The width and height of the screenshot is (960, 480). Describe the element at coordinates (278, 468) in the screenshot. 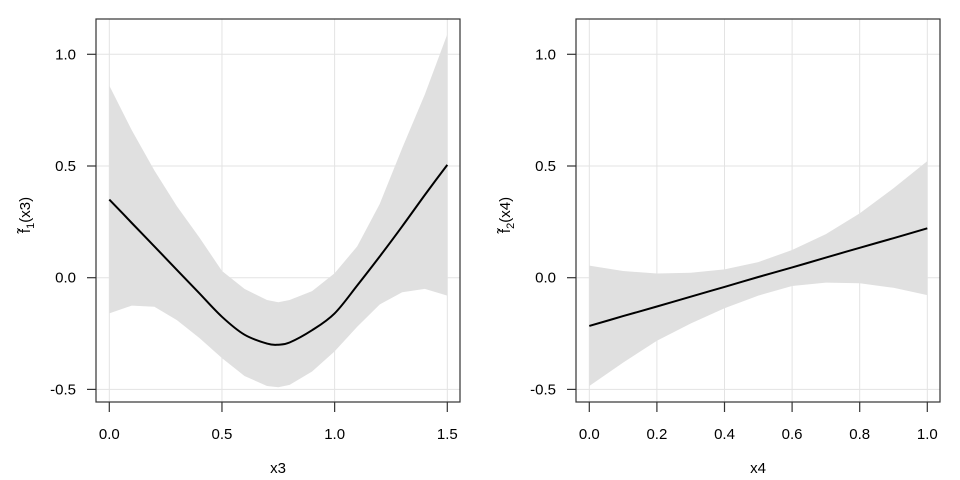

I see `x-axis-label: x3` at that location.